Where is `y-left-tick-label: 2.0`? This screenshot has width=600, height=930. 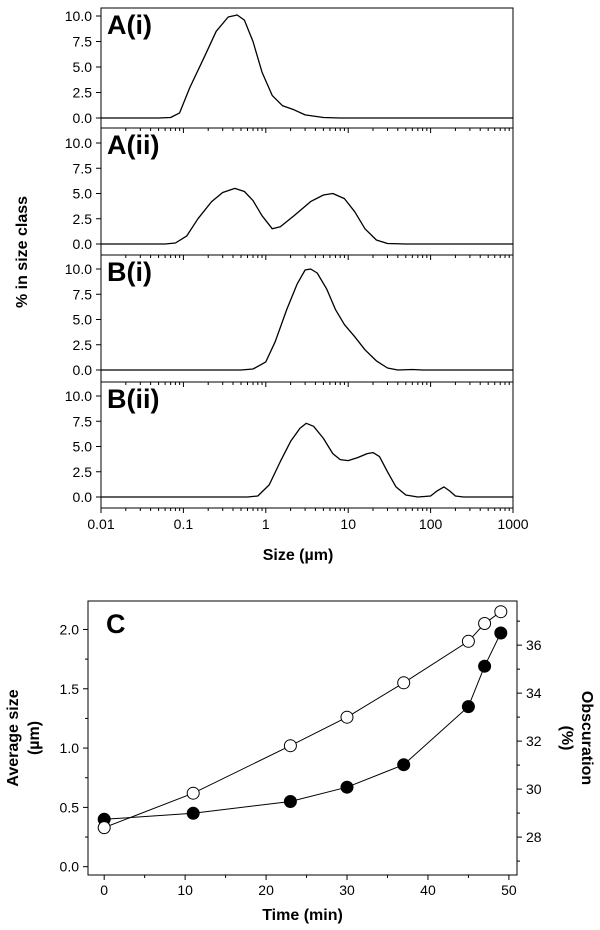
y-left-tick-label: 2.0 is located at coordinates (70, 629).